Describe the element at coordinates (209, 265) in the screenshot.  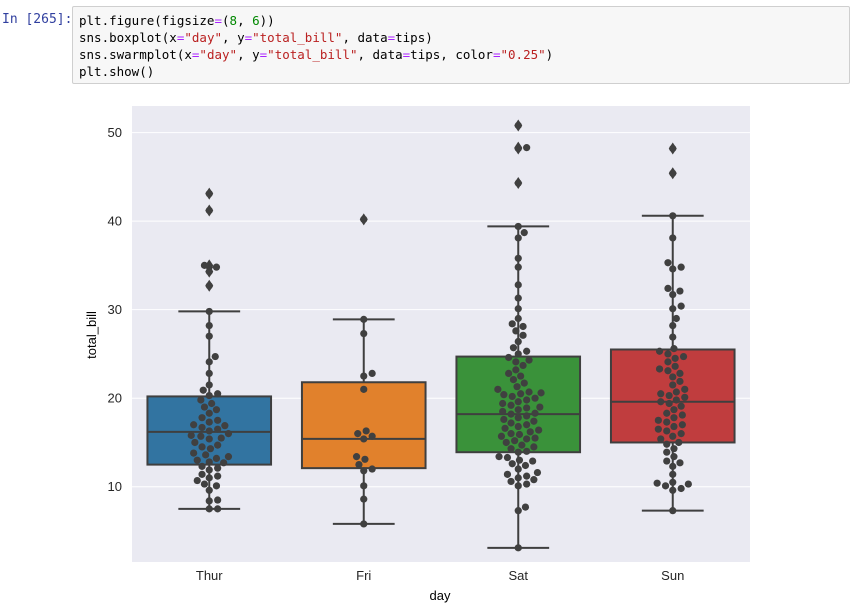
I see `outlier-marker` at that location.